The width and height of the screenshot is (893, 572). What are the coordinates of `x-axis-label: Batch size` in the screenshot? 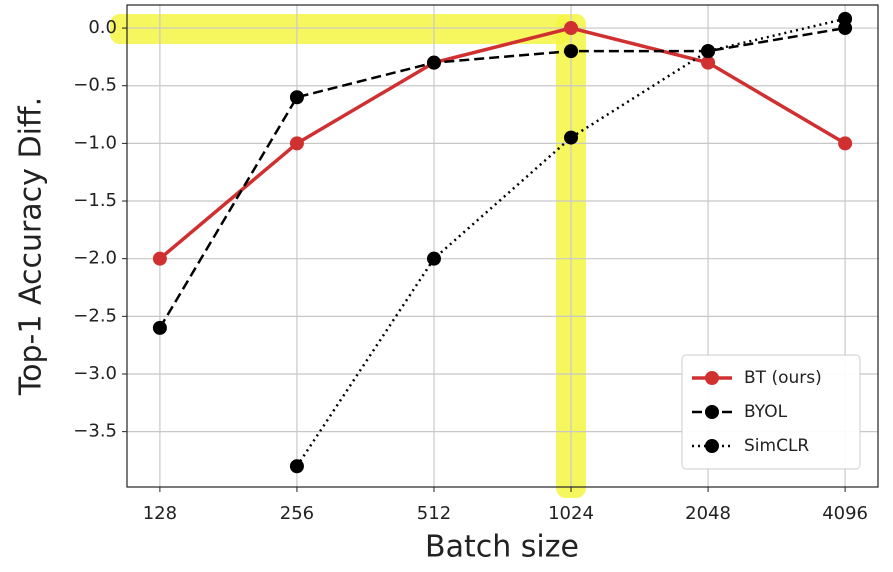 It's located at (502, 547).